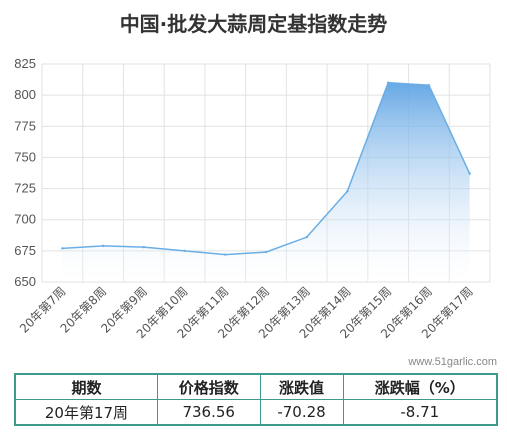  What do you see at coordinates (208, 386) in the screenshot?
I see `header-price-index: 价格指数` at bounding box center [208, 386].